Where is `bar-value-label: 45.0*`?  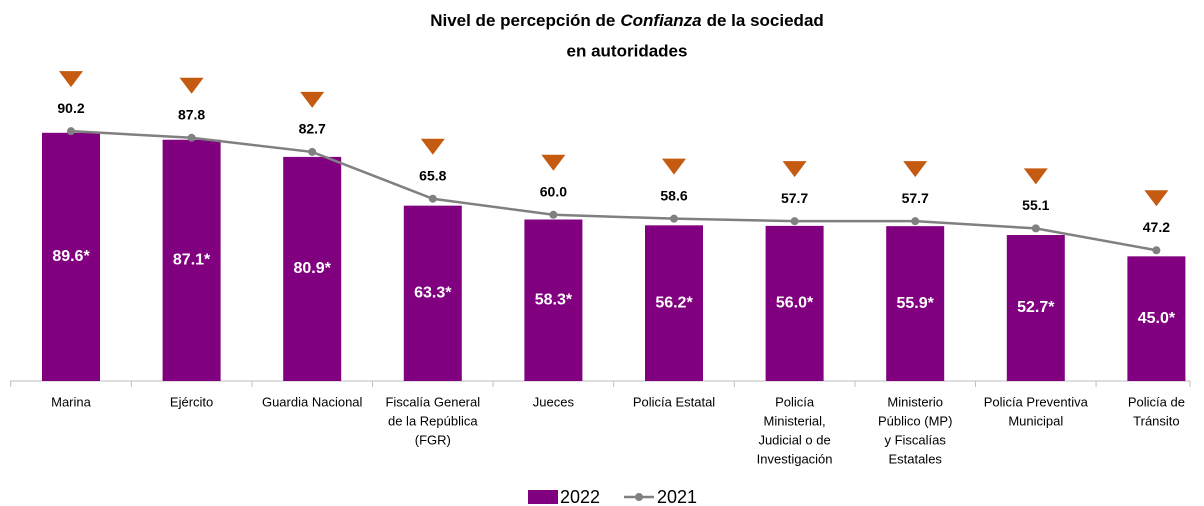
bar-value-label: 45.0* is located at coordinates (1157, 318).